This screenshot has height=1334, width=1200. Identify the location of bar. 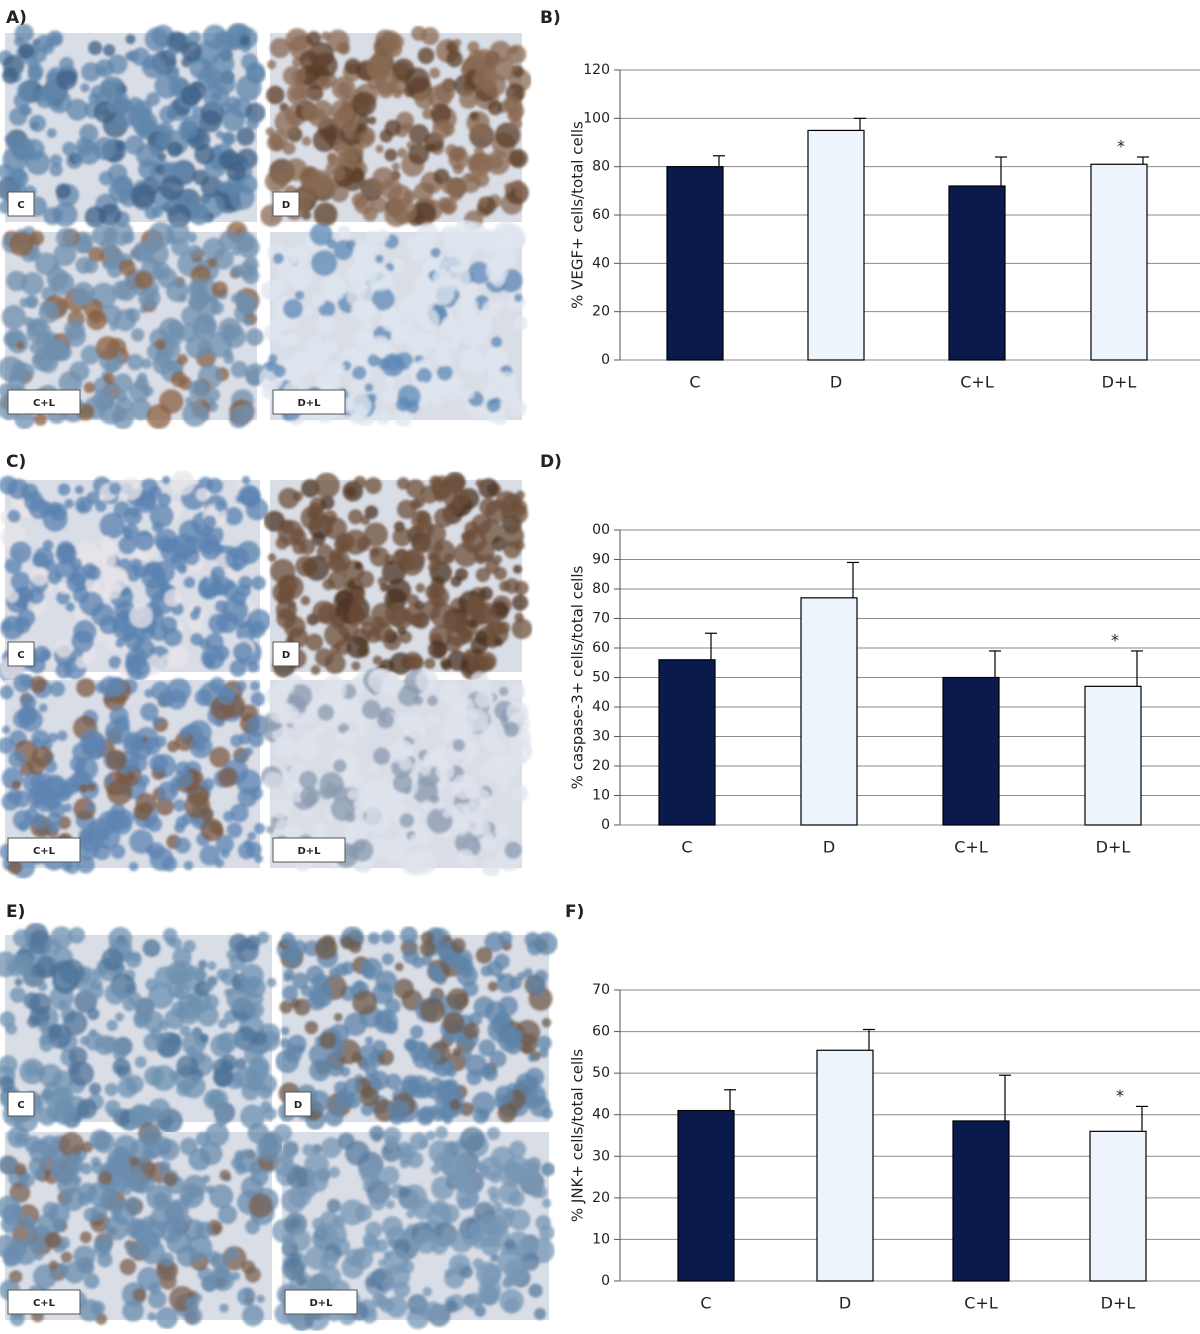
(971, 751).